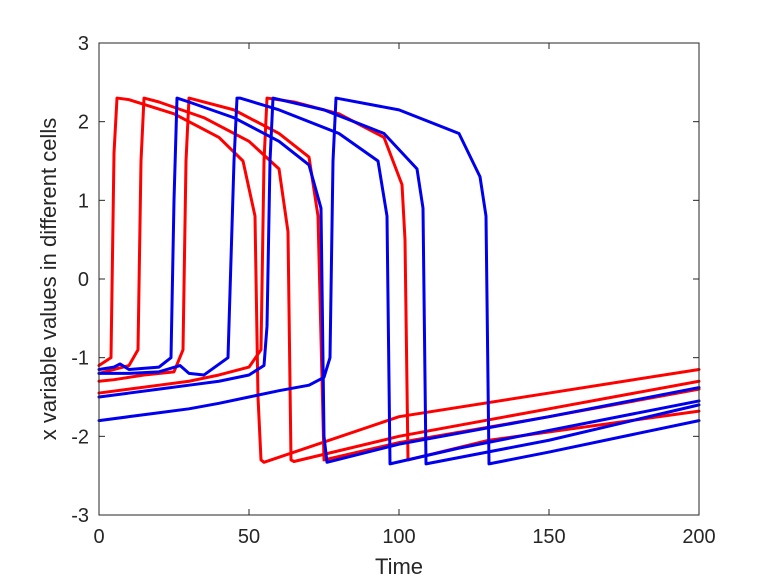 Image resolution: width=775 pixels, height=586 pixels. Describe the element at coordinates (80, 359) in the screenshot. I see `y-tick-label: -1` at that location.